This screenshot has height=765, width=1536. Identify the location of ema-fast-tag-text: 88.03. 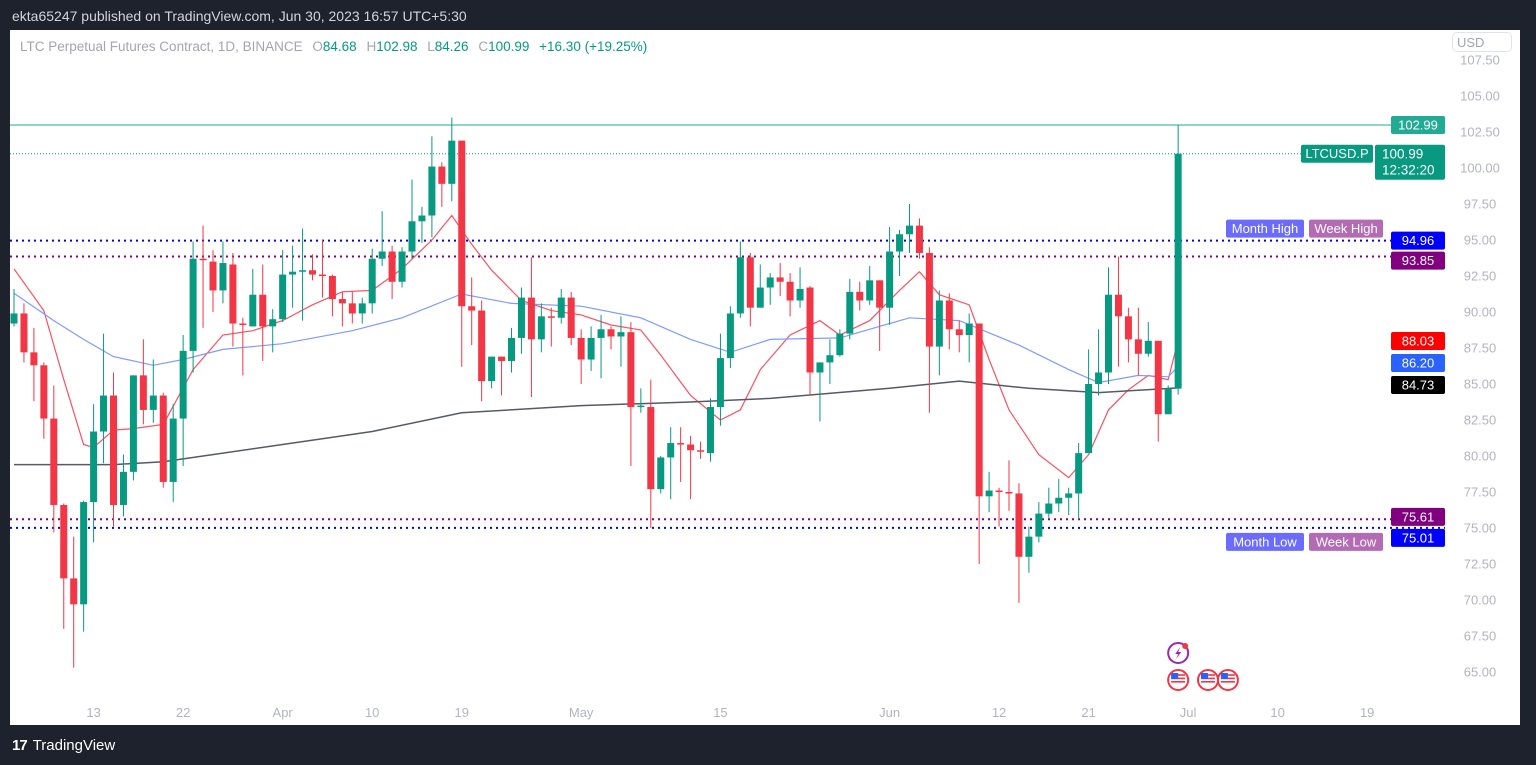
(1418, 341).